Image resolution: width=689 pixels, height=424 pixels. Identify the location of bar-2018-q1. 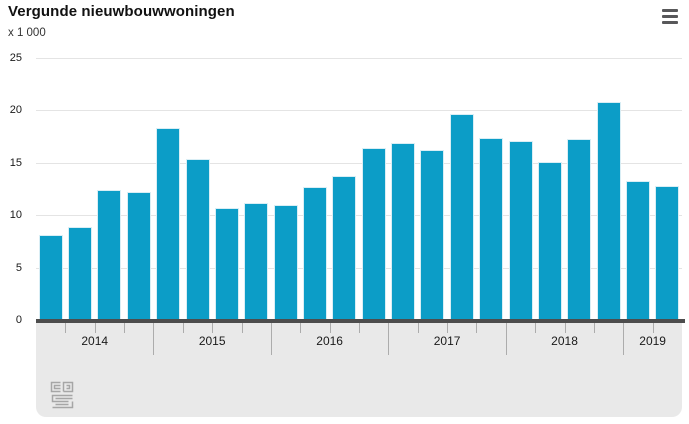
(520, 230).